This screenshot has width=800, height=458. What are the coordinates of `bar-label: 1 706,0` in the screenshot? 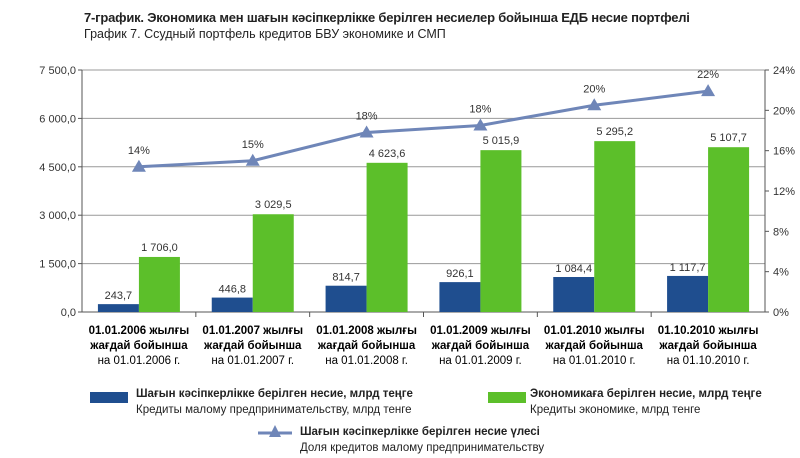 It's located at (159, 248).